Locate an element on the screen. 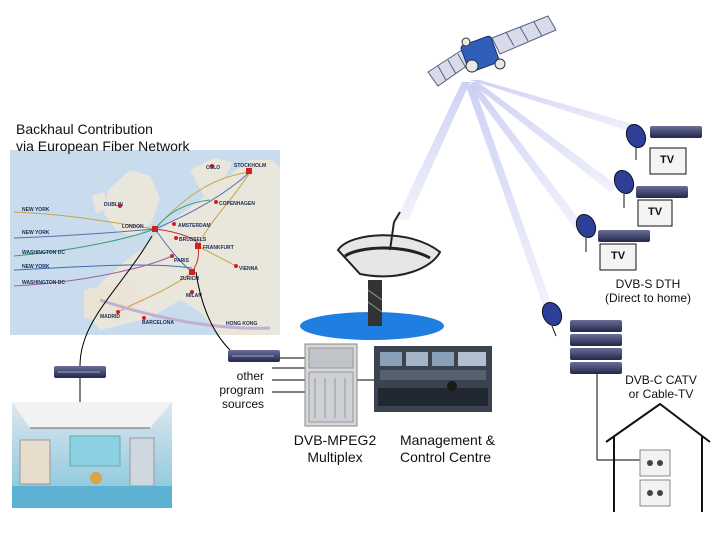 The width and height of the screenshot is (720, 540). control-line1: Management & is located at coordinates (447, 440).